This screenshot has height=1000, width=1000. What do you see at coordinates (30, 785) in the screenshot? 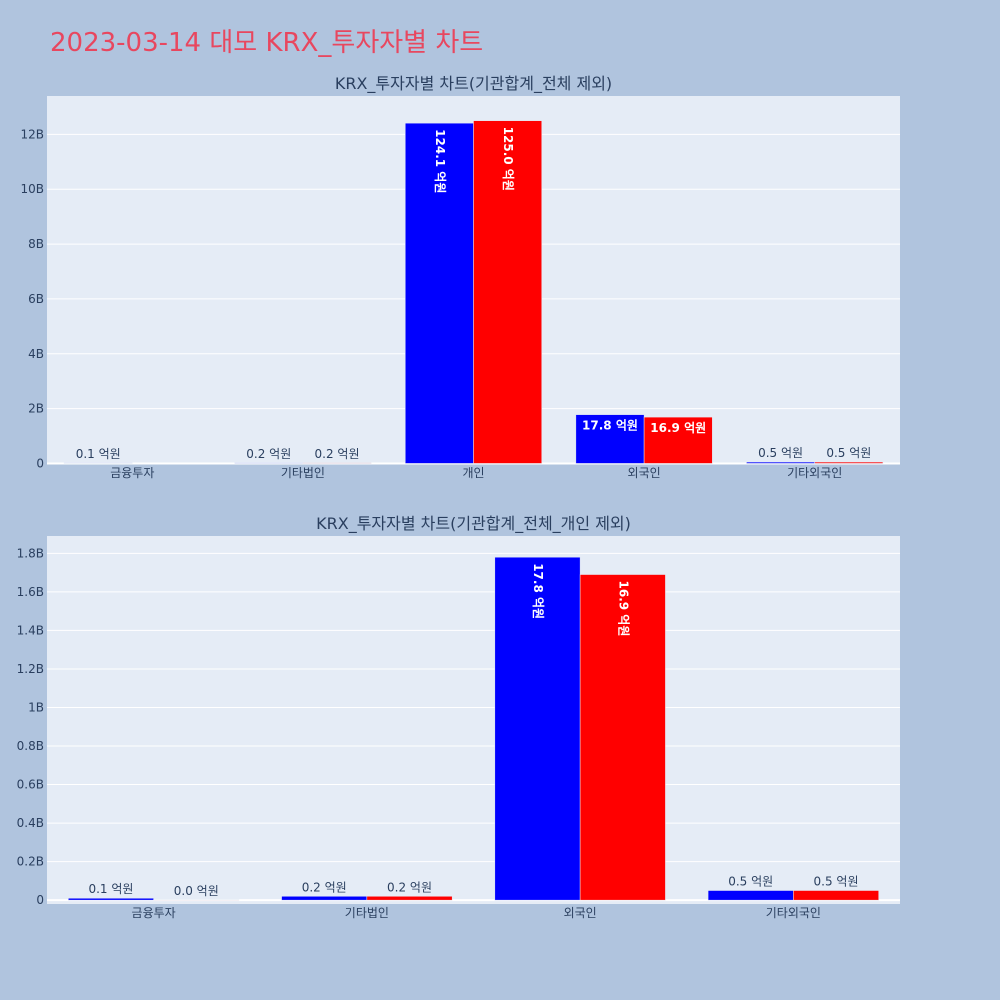
I see `y-tick-label: 0.6B` at bounding box center [30, 785].